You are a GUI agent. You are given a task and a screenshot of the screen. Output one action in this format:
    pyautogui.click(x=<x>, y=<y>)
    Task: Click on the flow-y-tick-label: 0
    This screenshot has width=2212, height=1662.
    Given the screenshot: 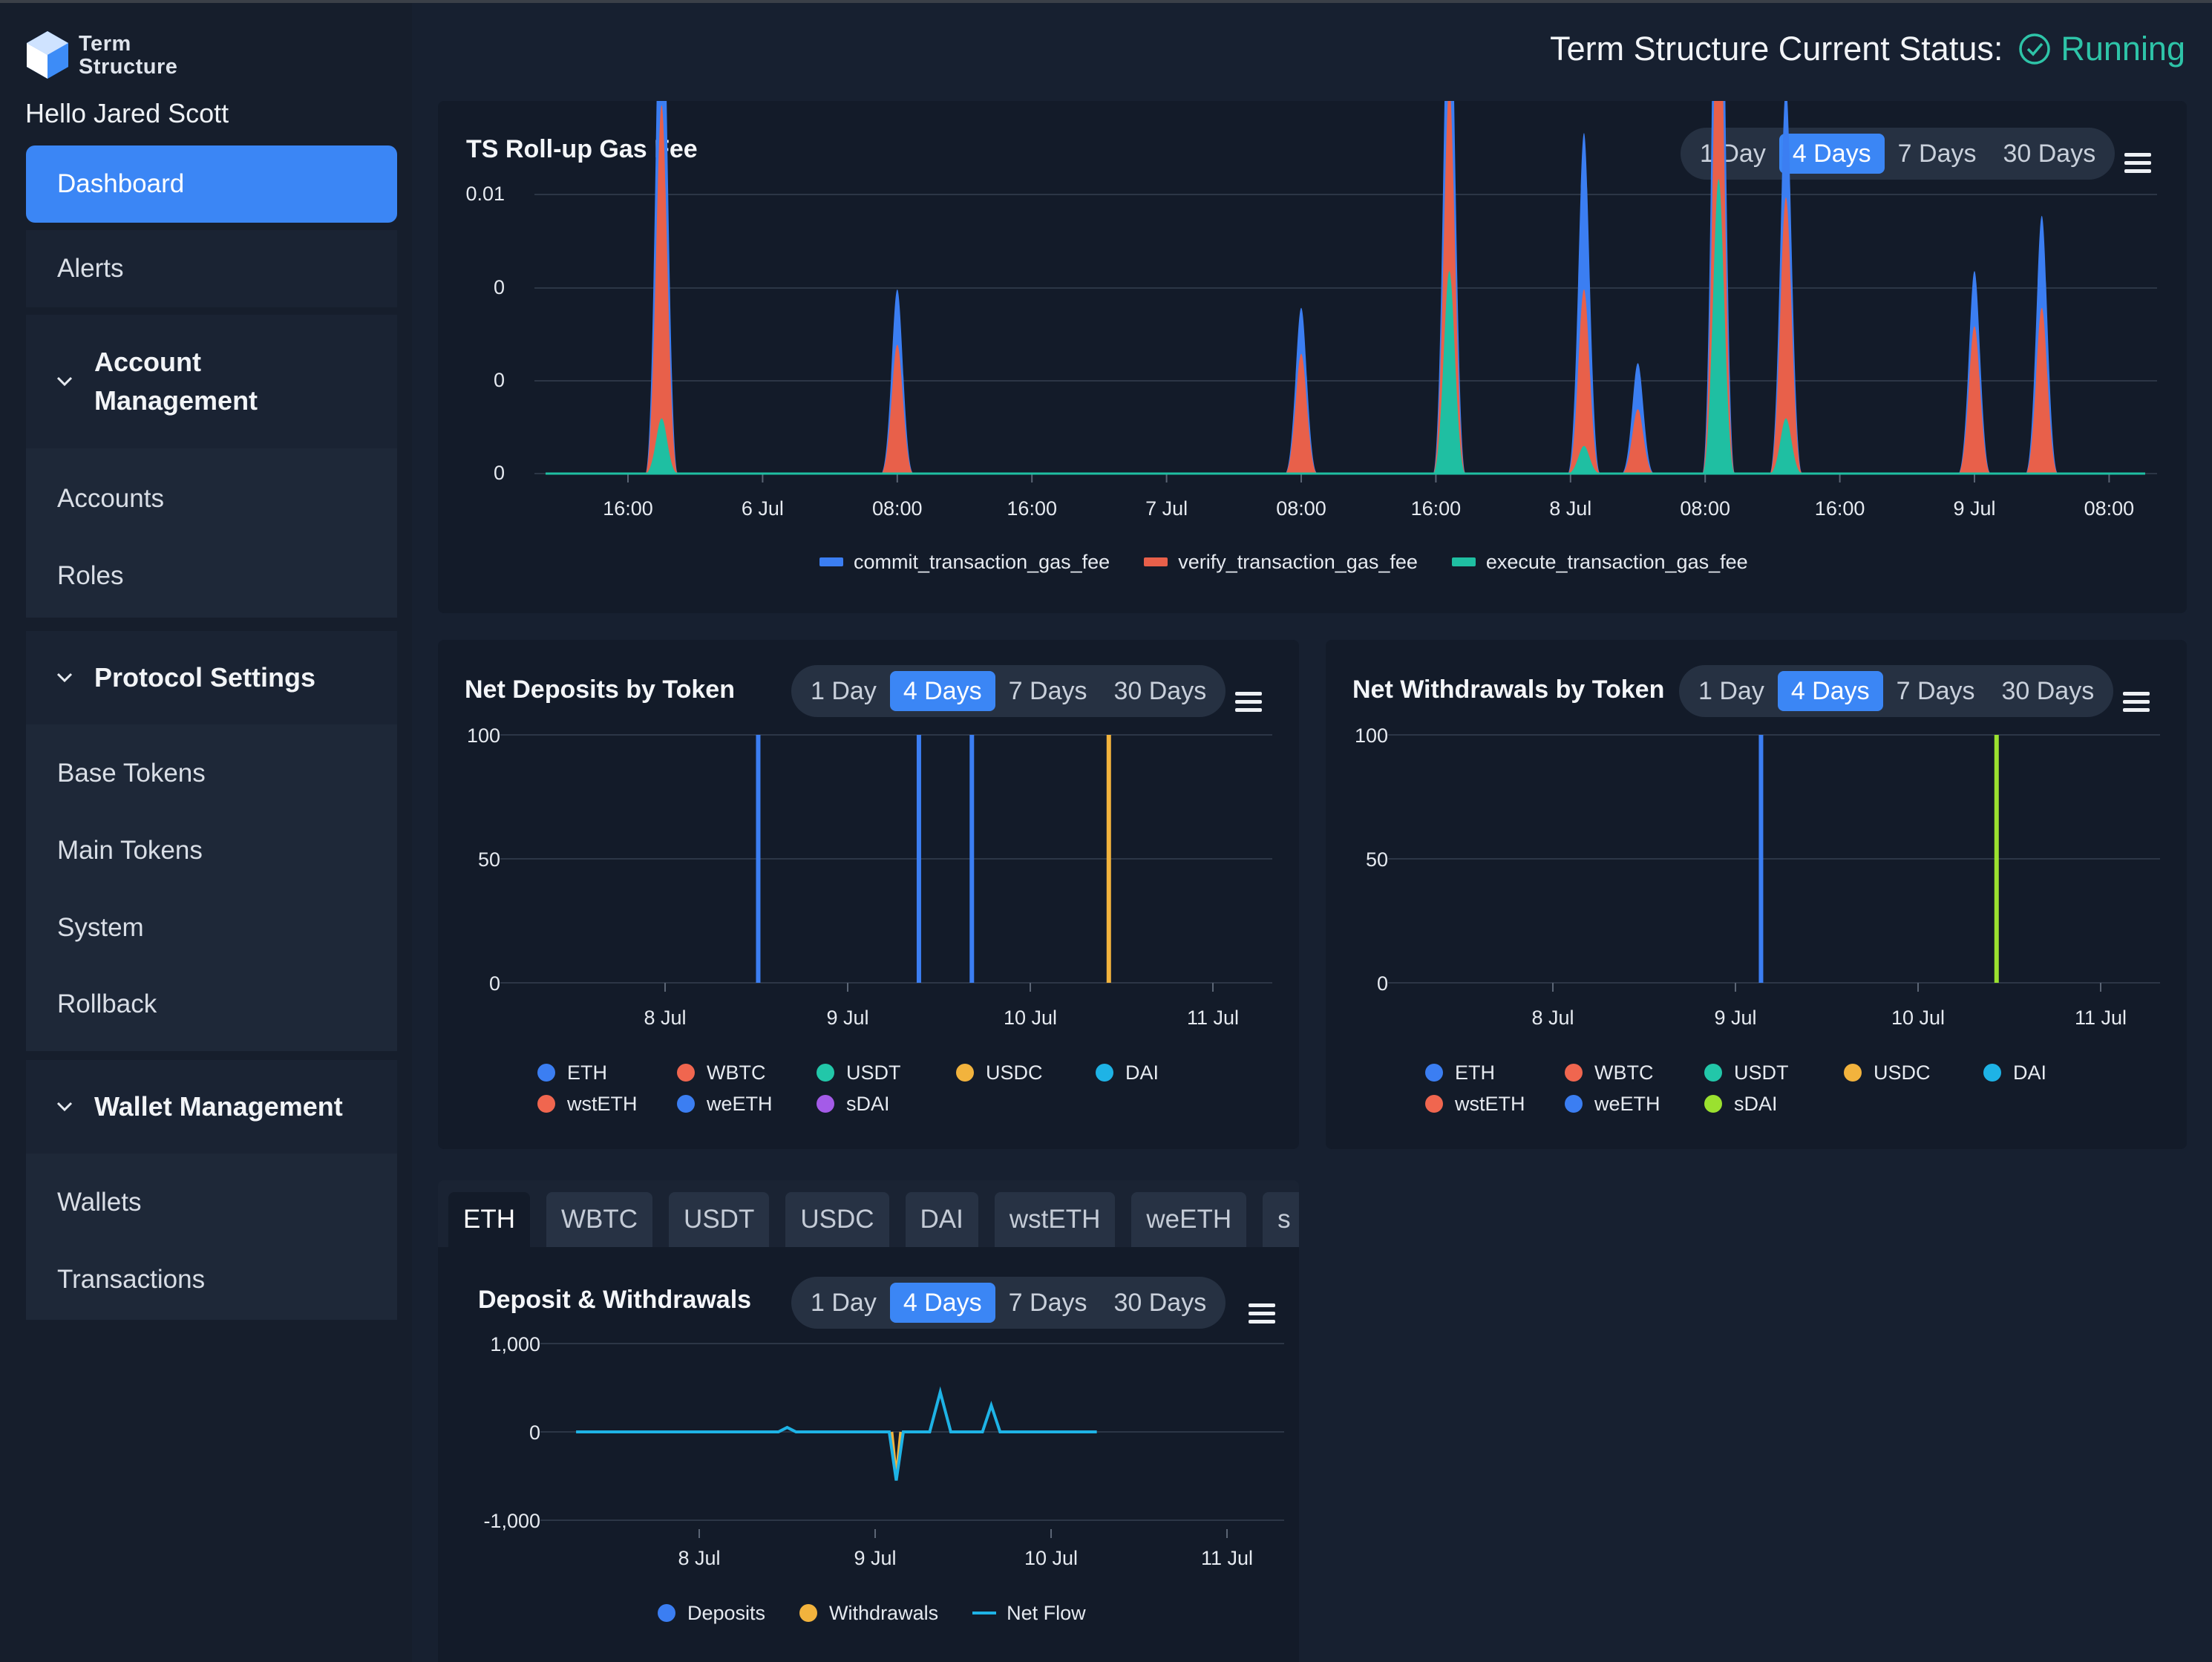 What is the action you would take?
    pyautogui.click(x=534, y=1432)
    